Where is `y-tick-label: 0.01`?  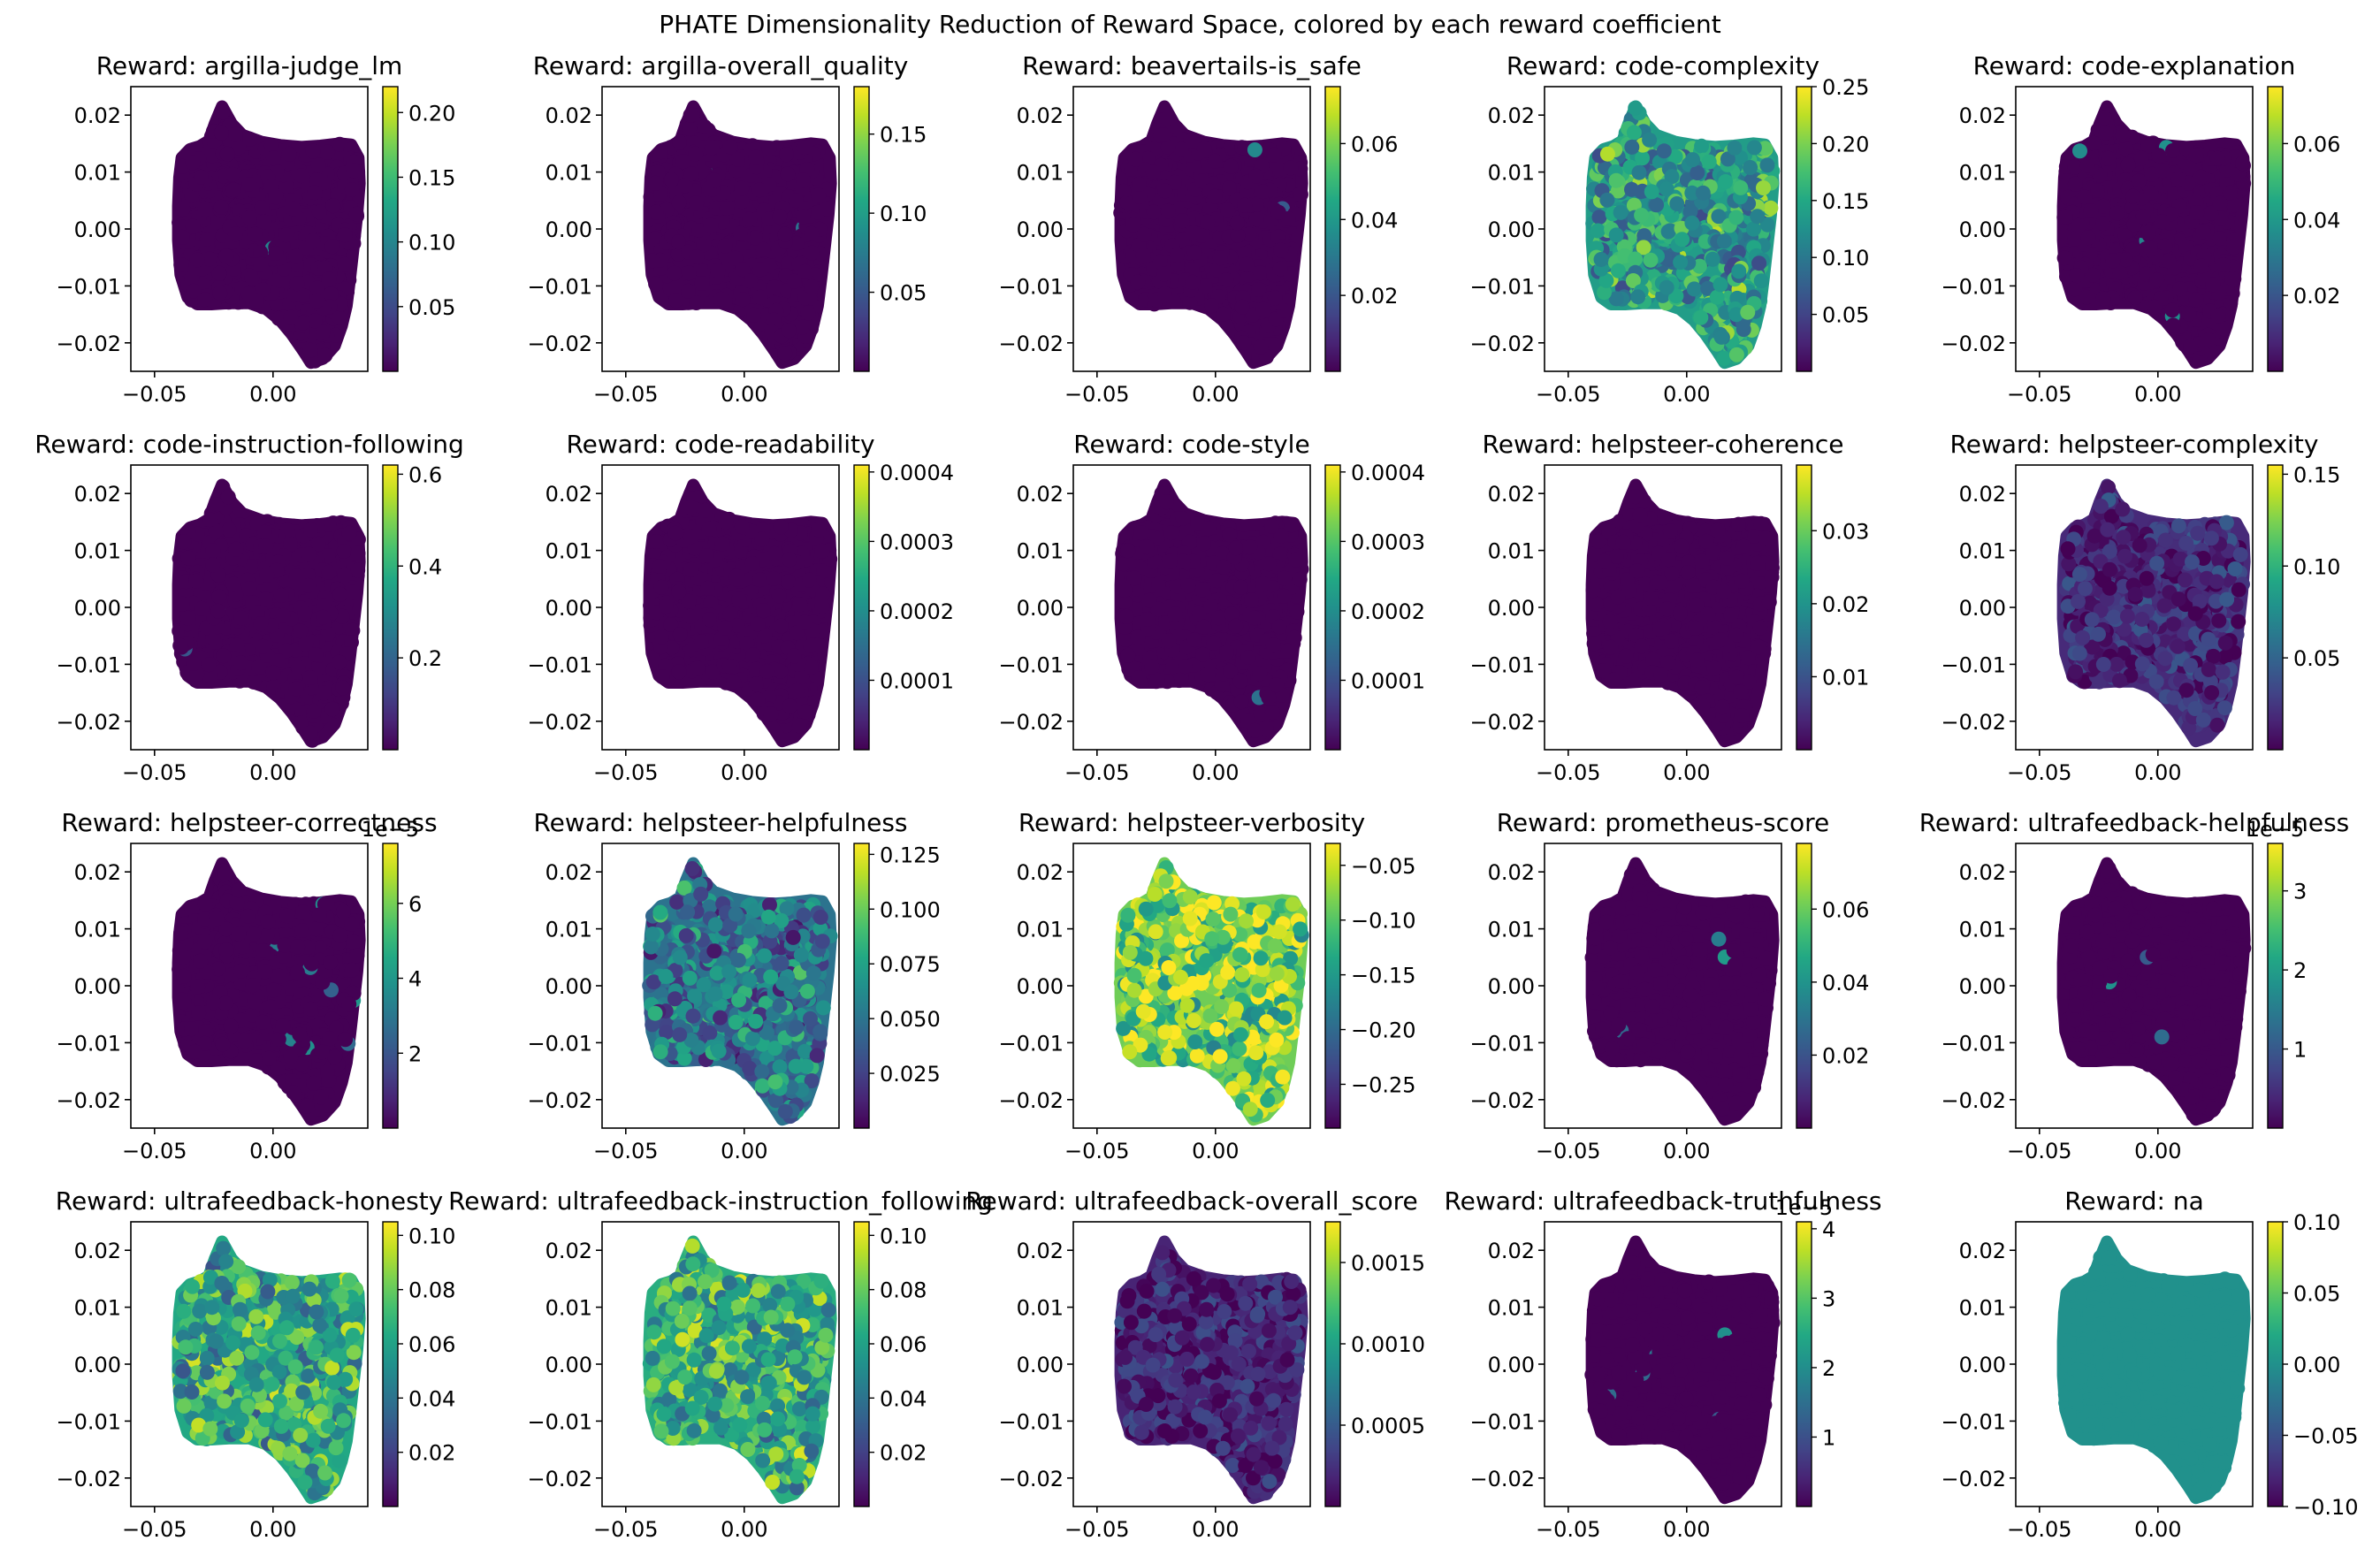
y-tick-label: 0.01 is located at coordinates (1040, 551).